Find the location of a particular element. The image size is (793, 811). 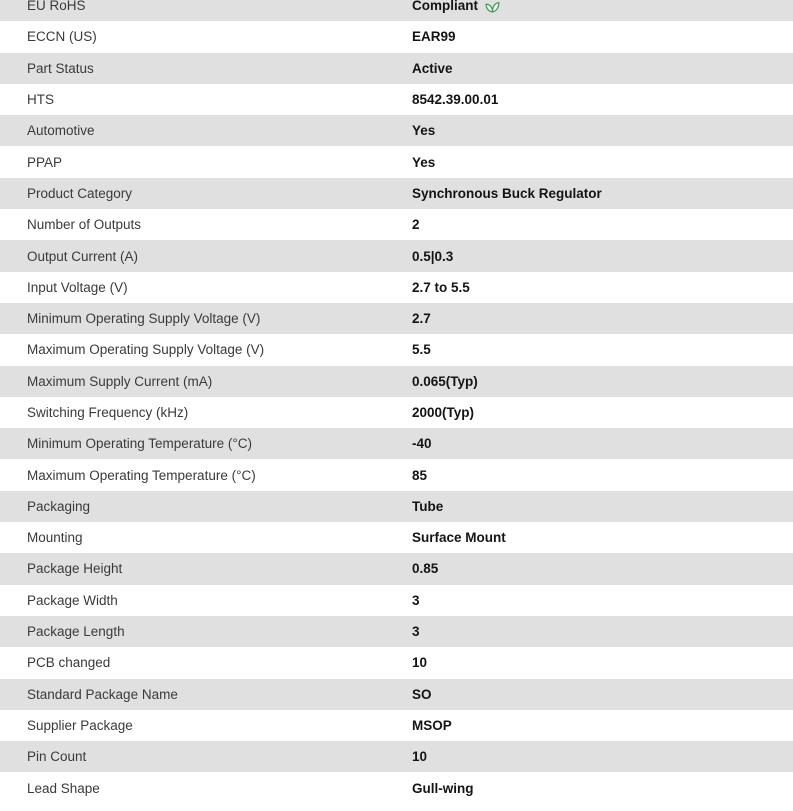

spec-value: 2 is located at coordinates (416, 224).